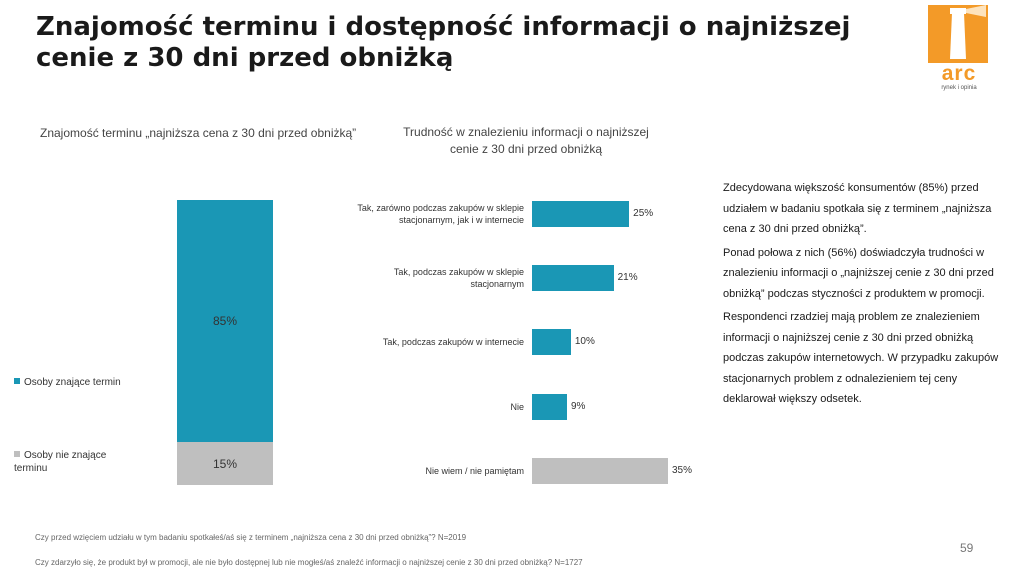 Image resolution: width=1024 pixels, height=569 pixels. What do you see at coordinates (474, 471) in the screenshot?
I see `category-label: Nie wiem / nie pamiętam` at bounding box center [474, 471].